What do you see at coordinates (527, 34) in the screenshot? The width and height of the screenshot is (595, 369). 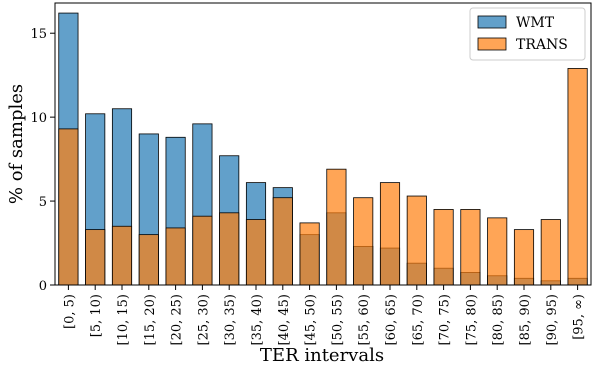 I see `legend: WMT TRANS` at bounding box center [527, 34].